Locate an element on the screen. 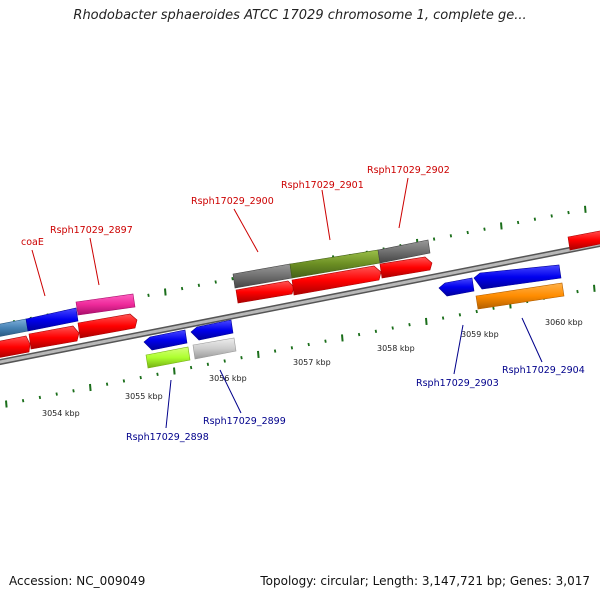 This screenshot has height=600, width=600. gene-label-coaE: coaE is located at coordinates (32, 242).